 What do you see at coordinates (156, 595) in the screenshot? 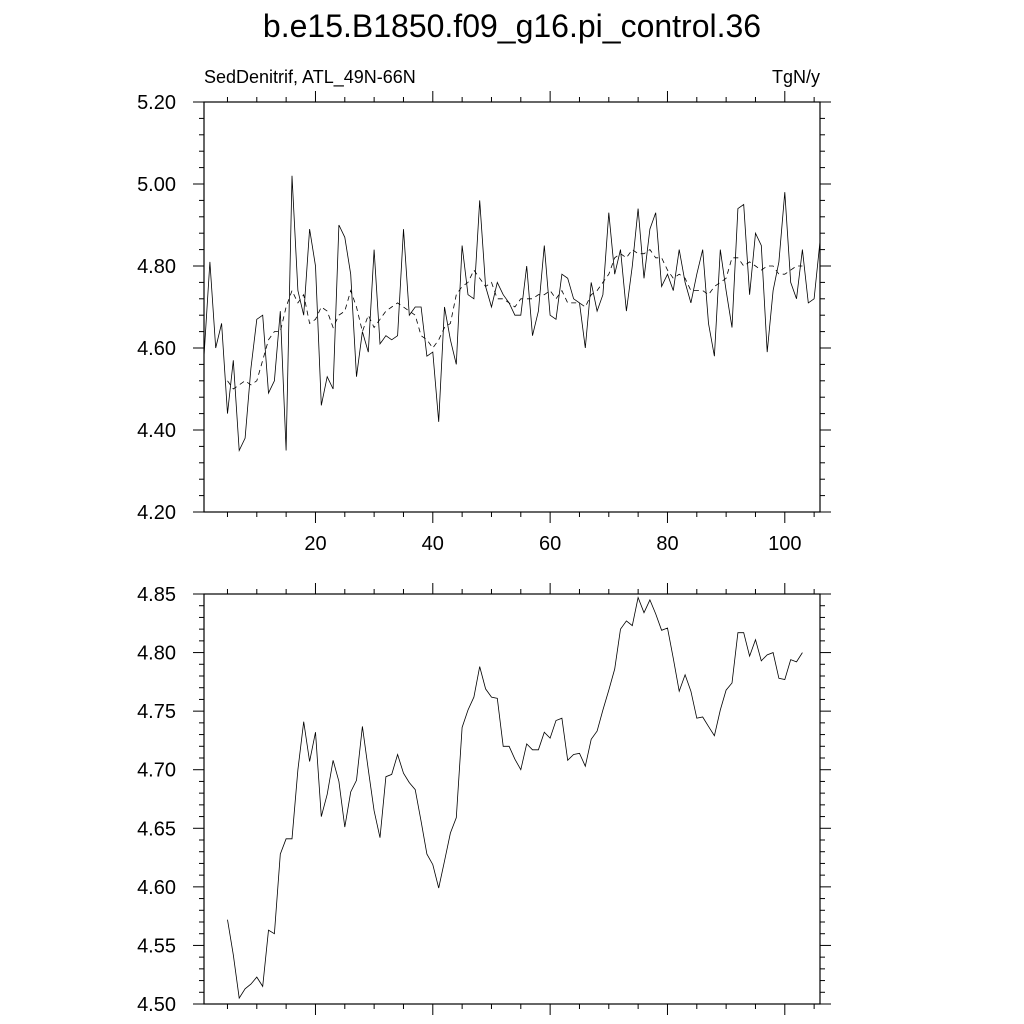
I see `bottom-y-tick-label: 4.85` at bounding box center [156, 595].